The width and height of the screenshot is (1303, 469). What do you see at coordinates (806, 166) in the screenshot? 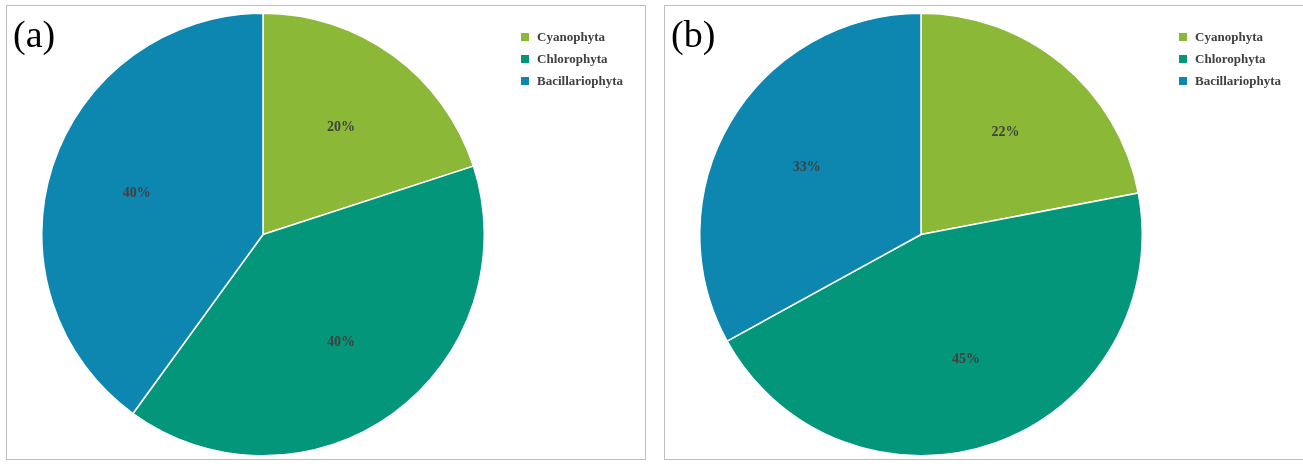
I see `data-label: 33%` at bounding box center [806, 166].